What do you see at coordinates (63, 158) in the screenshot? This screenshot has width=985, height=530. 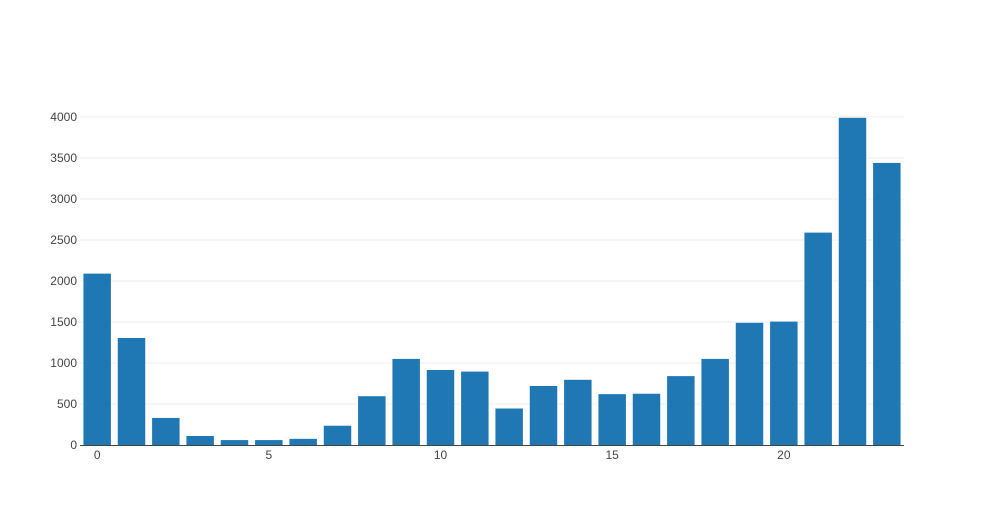 I see `y-tick-label-3500: 3500` at bounding box center [63, 158].